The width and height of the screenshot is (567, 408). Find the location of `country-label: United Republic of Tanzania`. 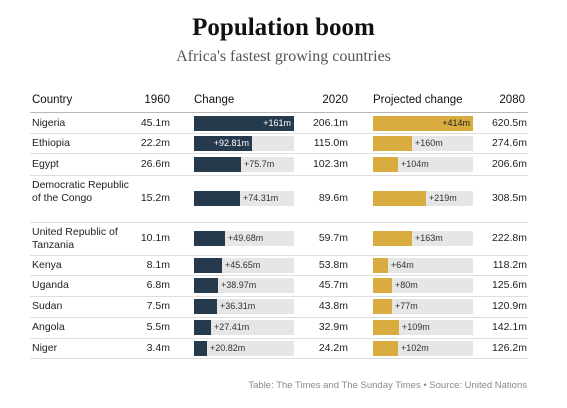

country-label: United Republic of Tanzania is located at coordinates (75, 238).